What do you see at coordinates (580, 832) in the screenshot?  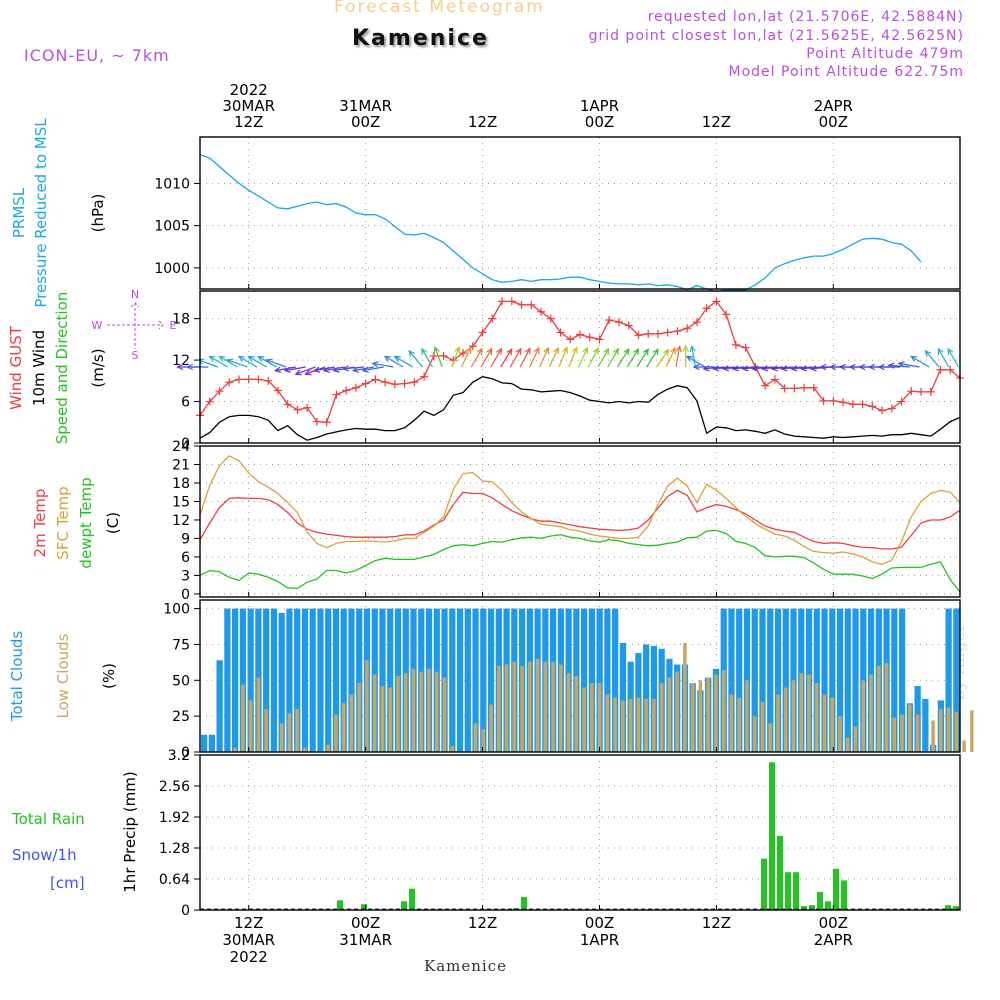 I see `precip-frame` at bounding box center [580, 832].